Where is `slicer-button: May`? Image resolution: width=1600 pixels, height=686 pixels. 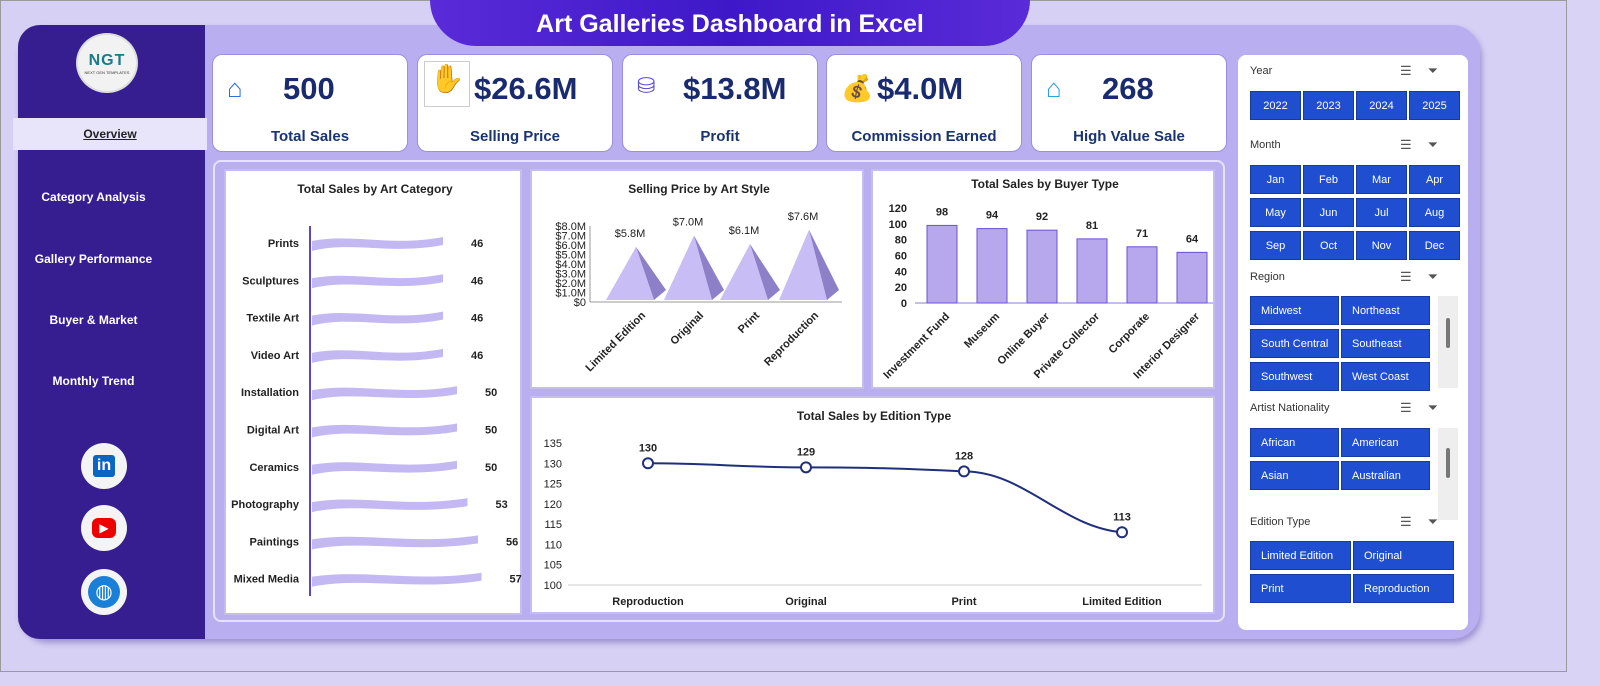 slicer-button: May is located at coordinates (1275, 212).